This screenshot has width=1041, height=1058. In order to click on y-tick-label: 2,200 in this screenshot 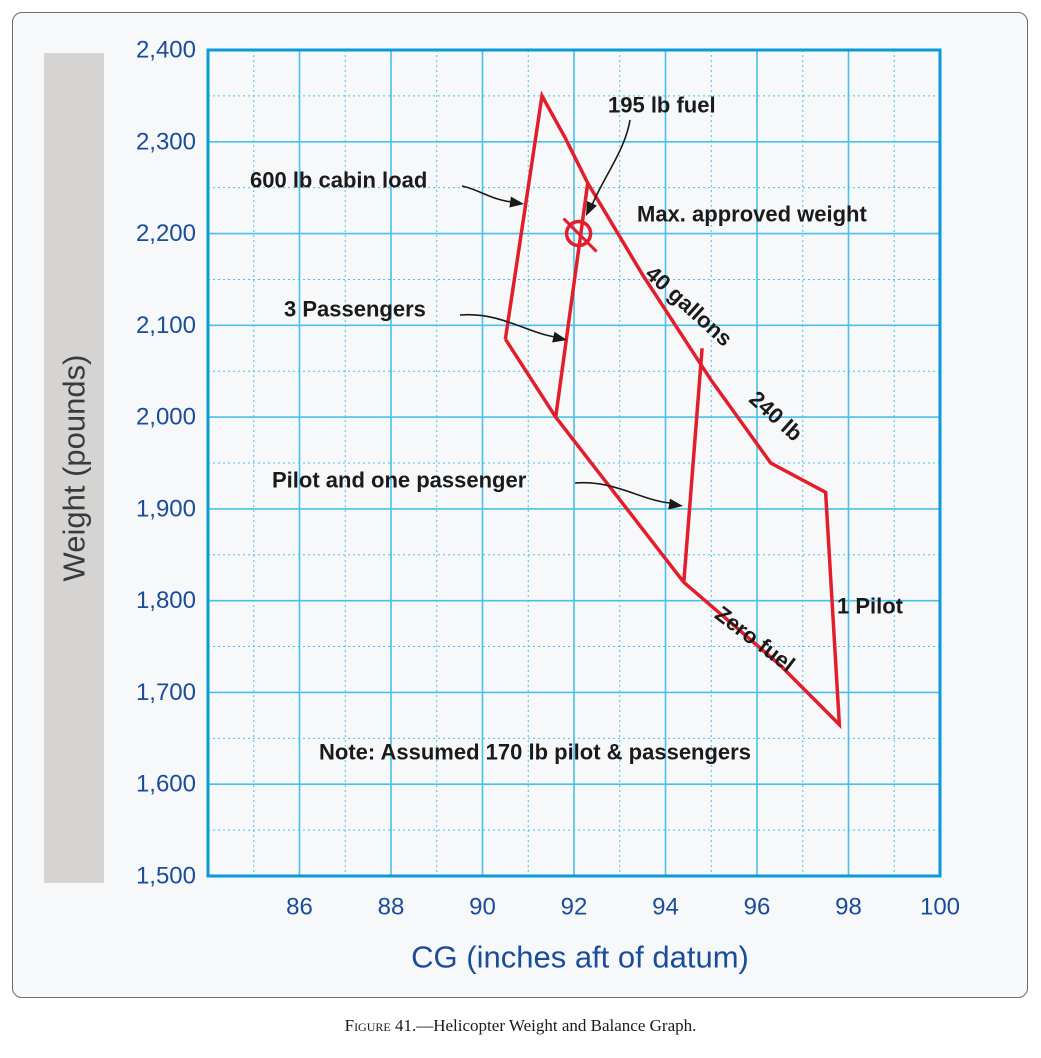, I will do `click(166, 233)`.